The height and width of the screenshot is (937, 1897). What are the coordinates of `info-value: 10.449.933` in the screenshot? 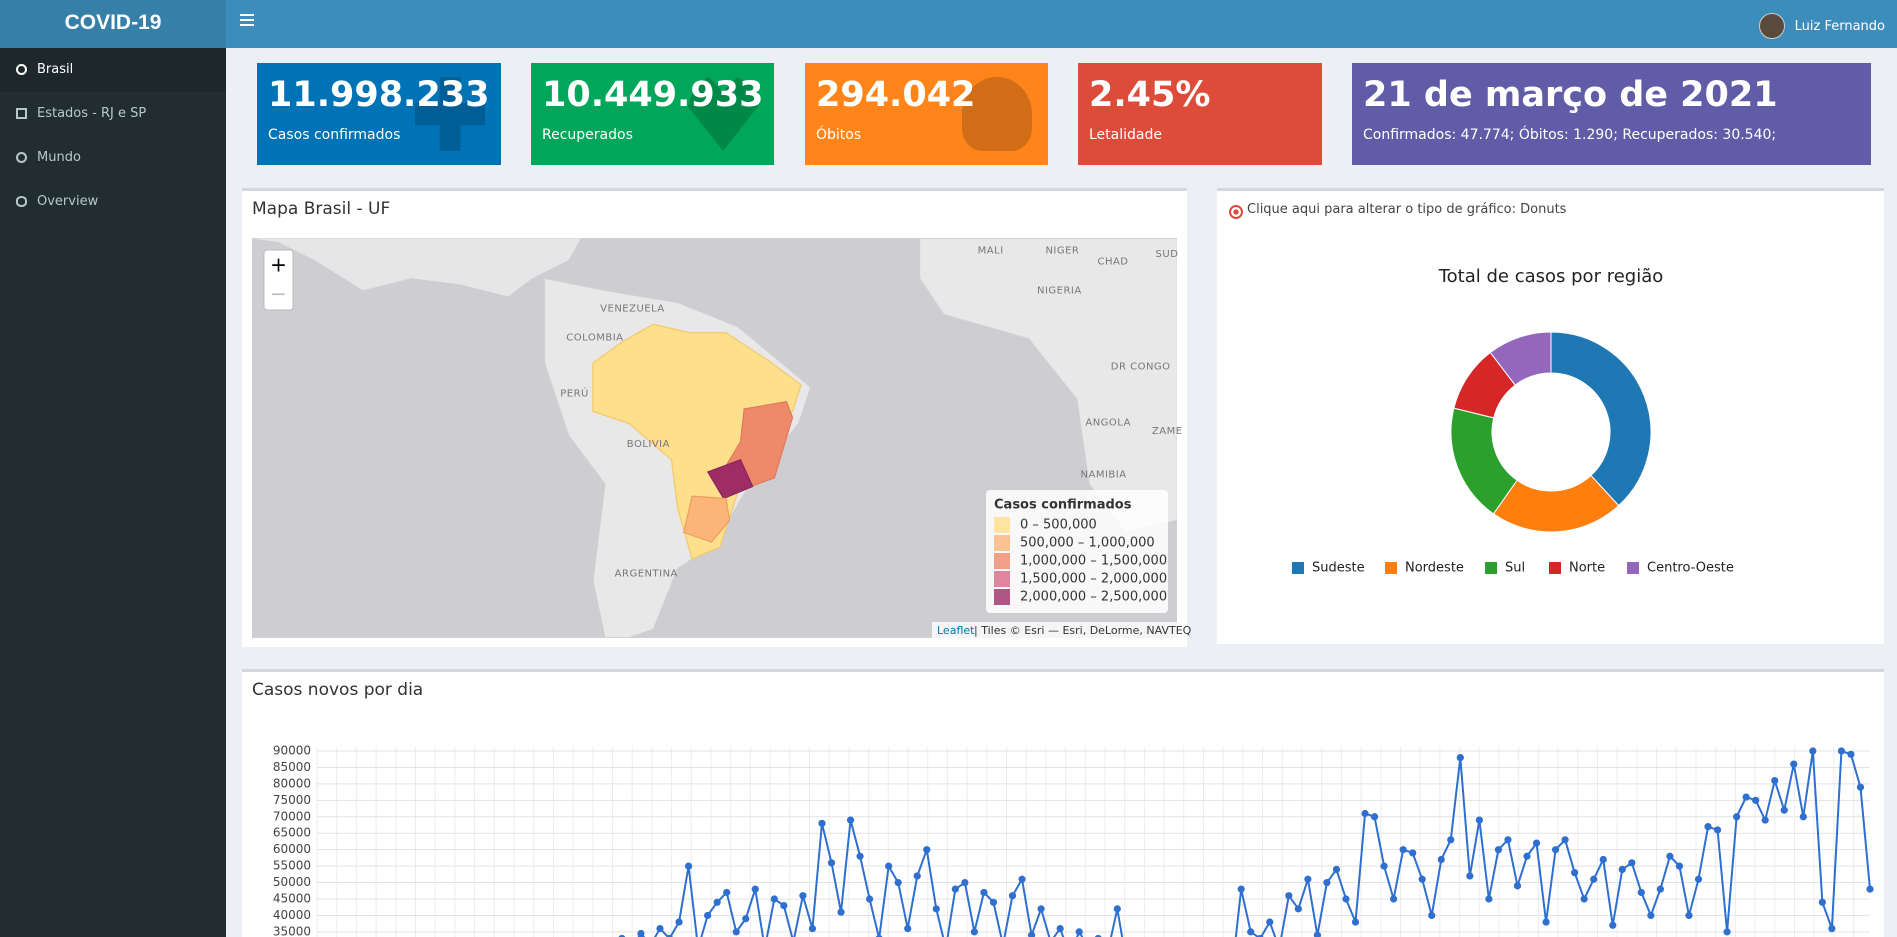 It's located at (653, 95).